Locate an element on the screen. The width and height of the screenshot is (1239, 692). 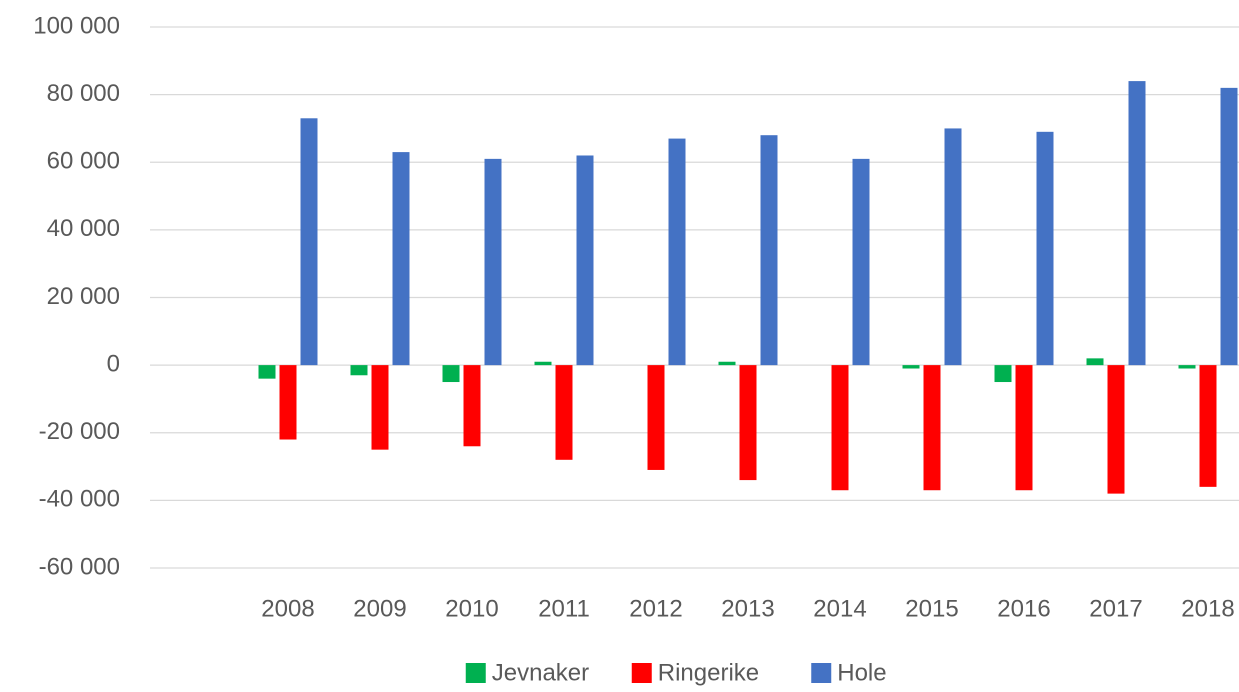
x-tick-label: 2013 is located at coordinates (747, 608).